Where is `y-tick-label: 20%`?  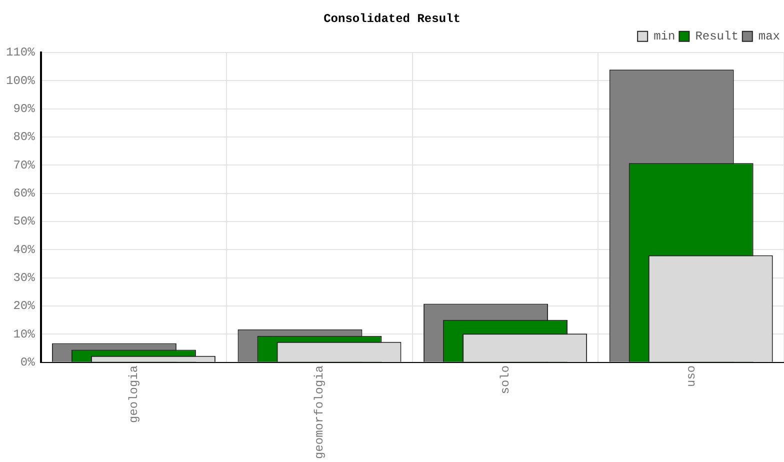
y-tick-label: 20% is located at coordinates (24, 306).